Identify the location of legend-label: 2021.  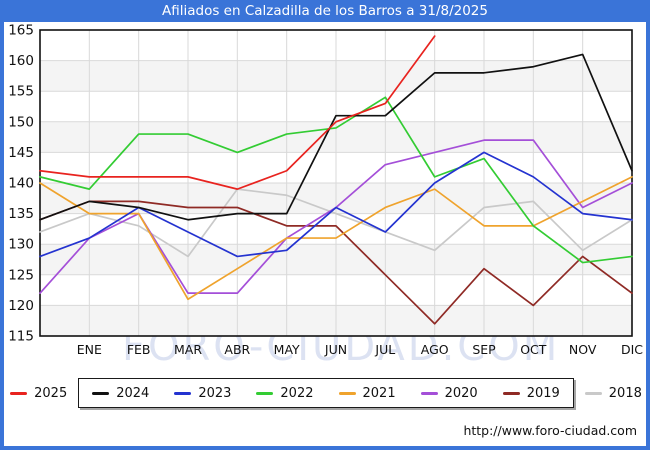
(379, 393).